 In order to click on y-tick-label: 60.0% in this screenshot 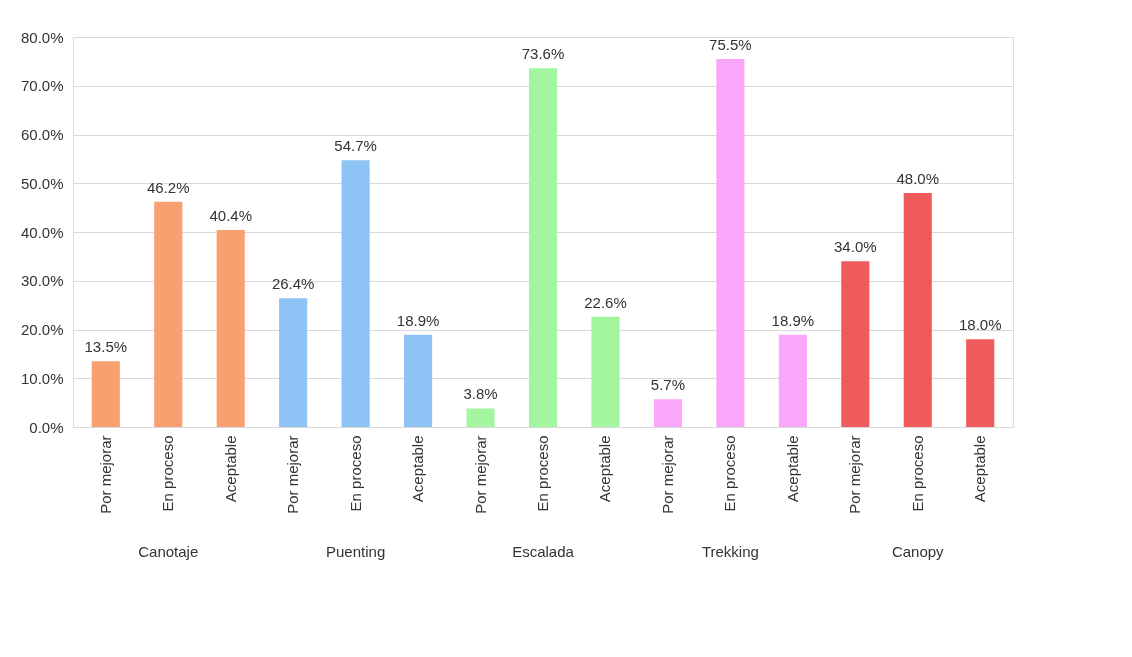, I will do `click(42, 134)`.